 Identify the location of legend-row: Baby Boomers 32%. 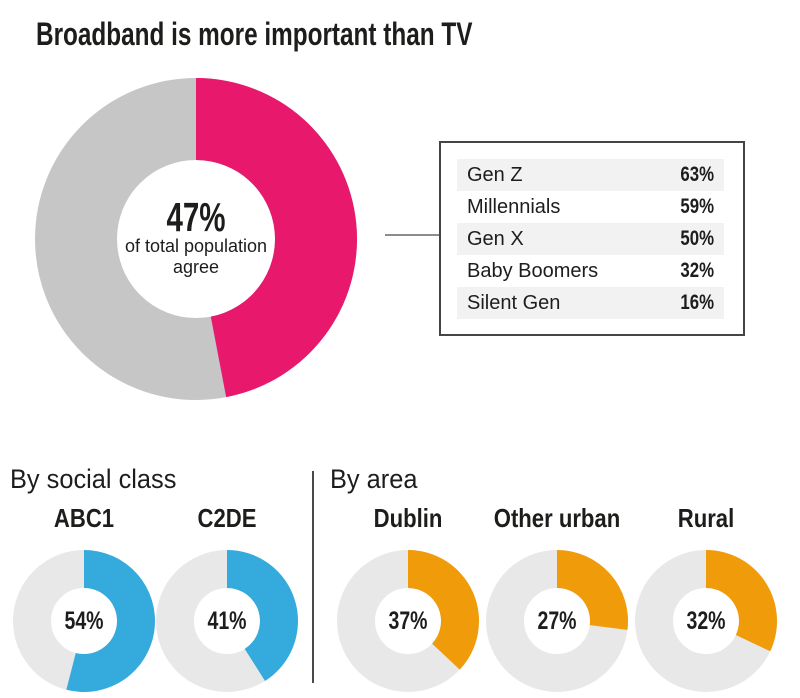
(590, 271).